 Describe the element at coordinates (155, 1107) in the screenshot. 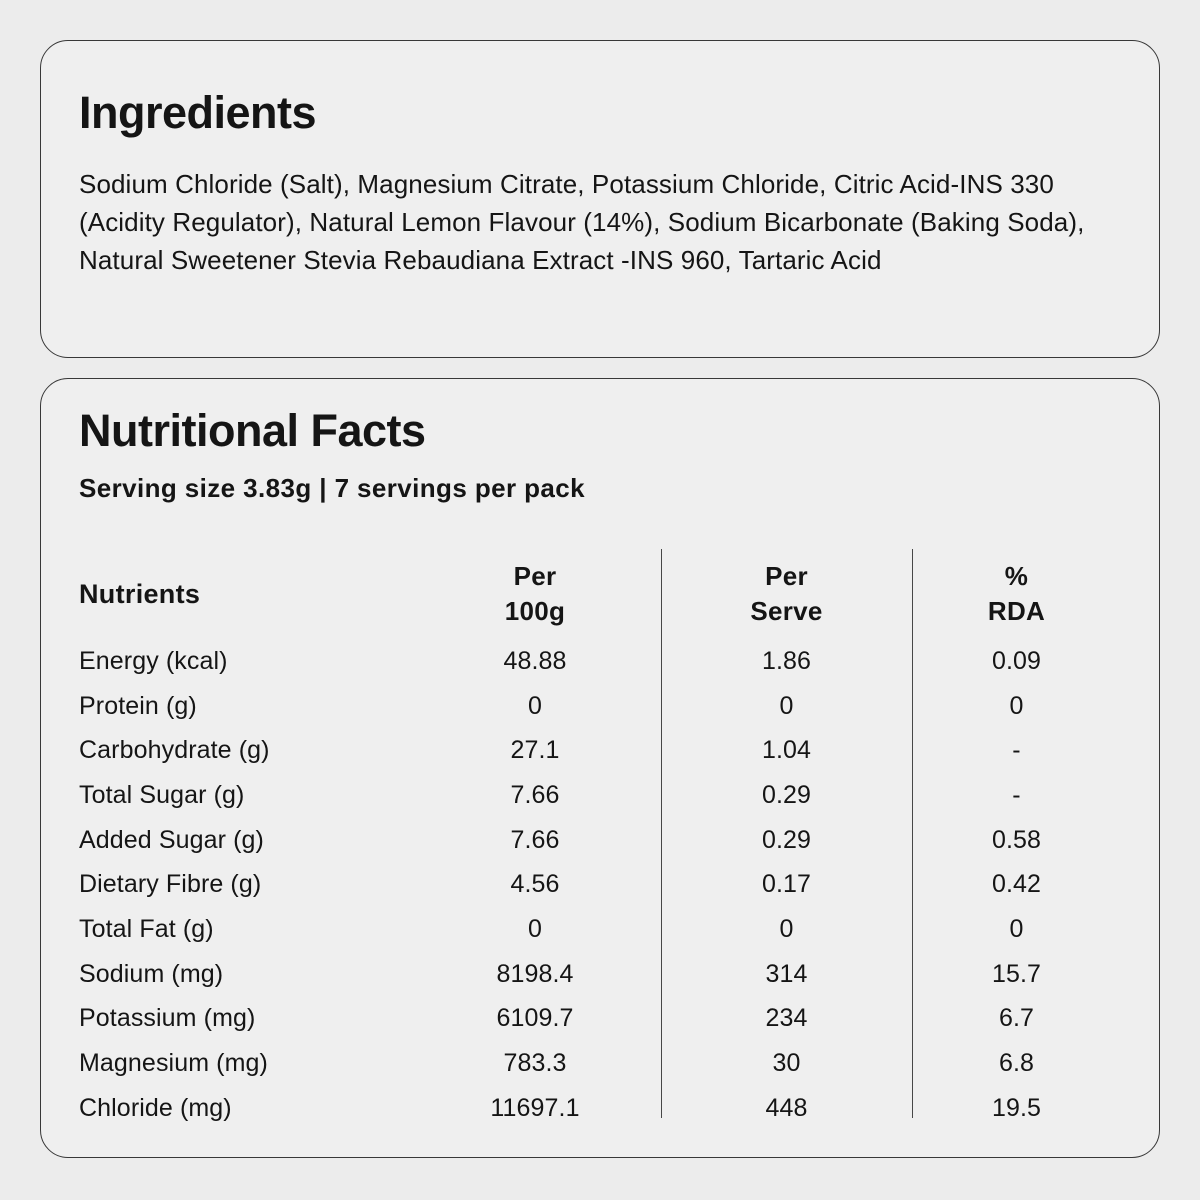

I see `nutrient-name-cell: Chloride (mg)` at that location.